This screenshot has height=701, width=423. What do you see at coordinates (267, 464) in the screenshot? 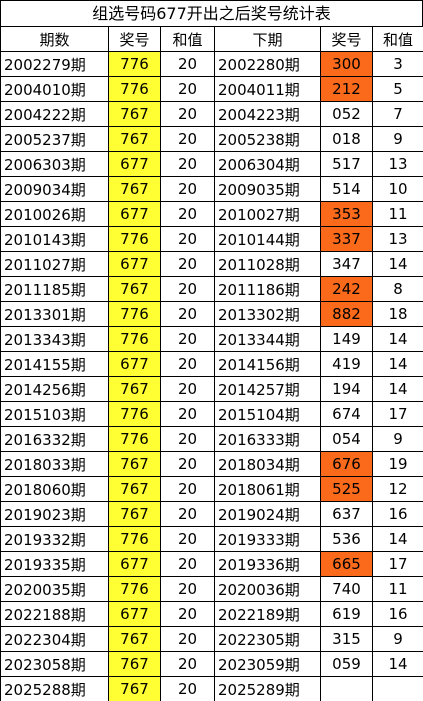
I see `table-cell: 2018034期` at bounding box center [267, 464].